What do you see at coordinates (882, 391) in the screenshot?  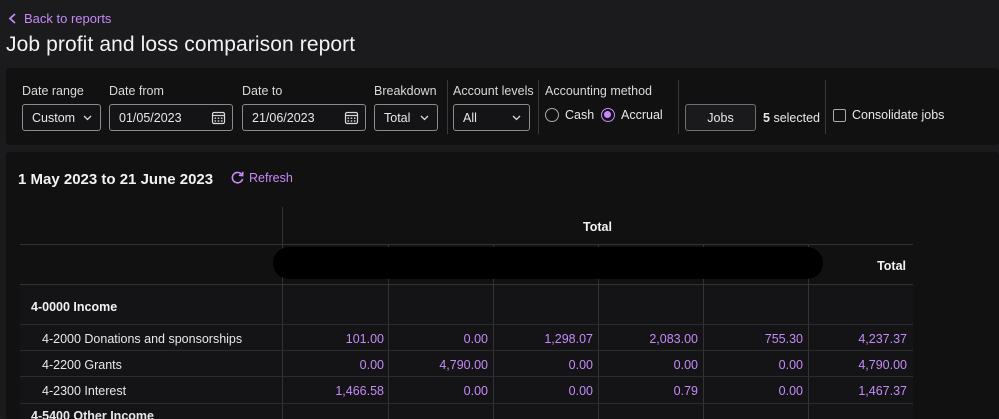 I see `value-cell: 1,467.37` at bounding box center [882, 391].